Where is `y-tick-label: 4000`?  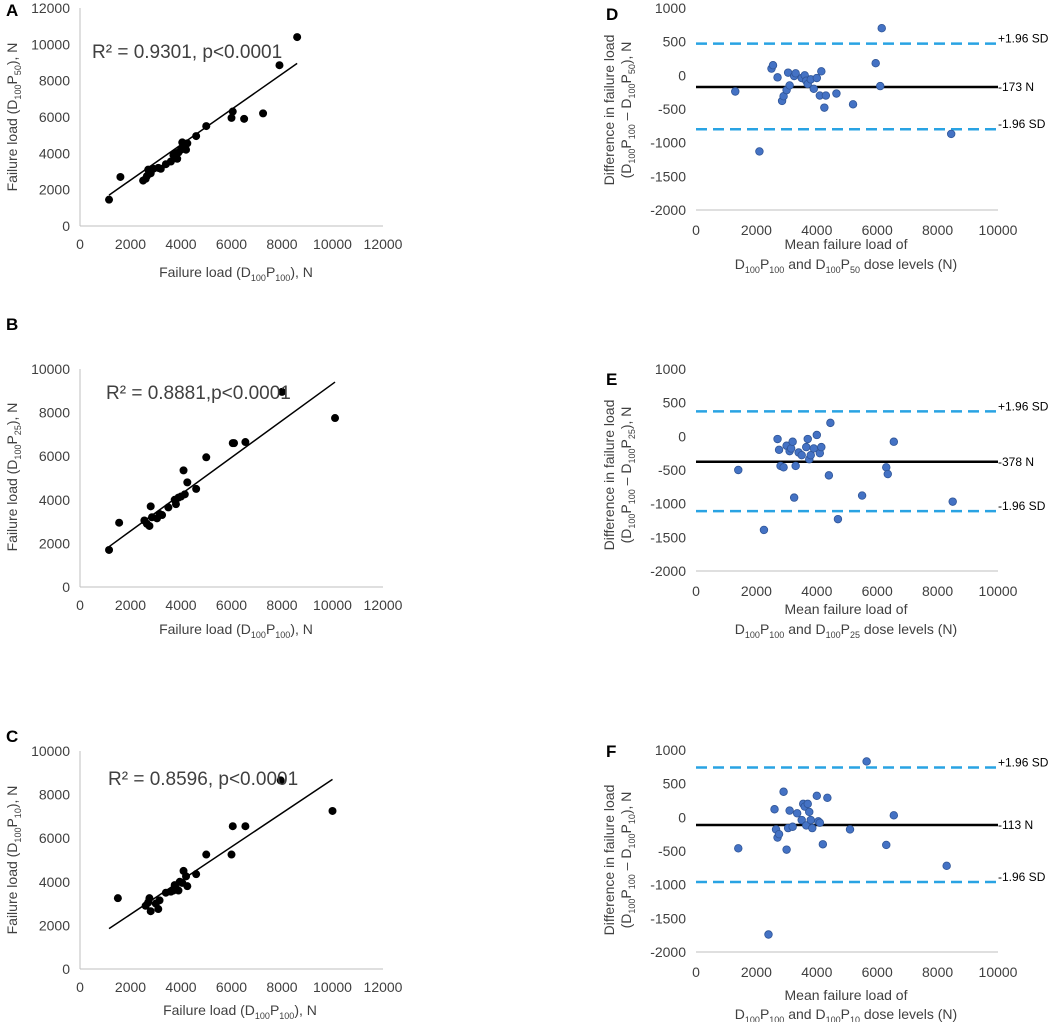
y-tick-label: 4000 is located at coordinates (54, 153).